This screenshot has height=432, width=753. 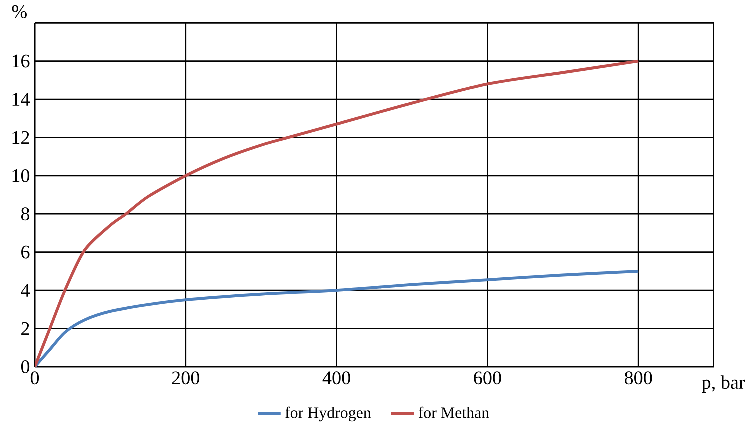 What do you see at coordinates (21, 61) in the screenshot?
I see `y-tick-label: 16` at bounding box center [21, 61].